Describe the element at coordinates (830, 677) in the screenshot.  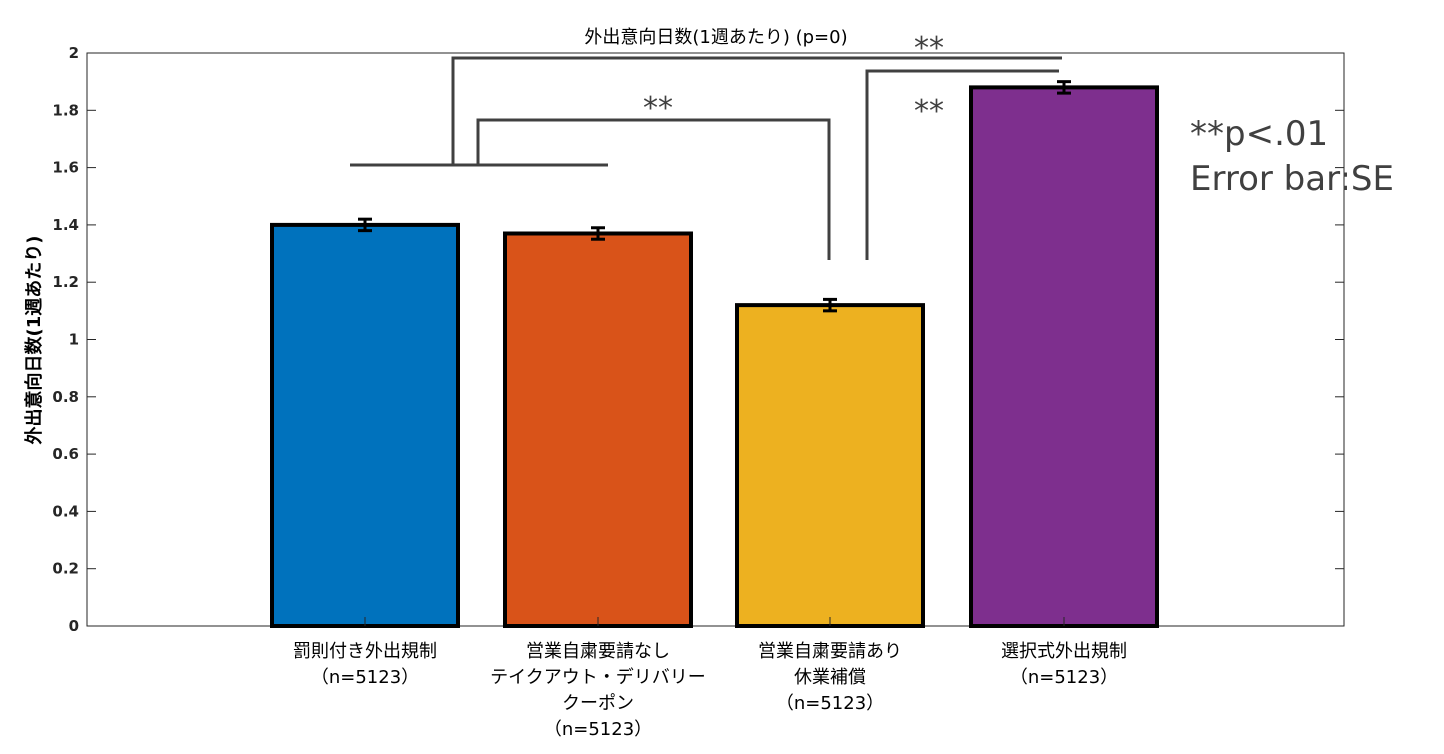
I see `category-label: 休業補償` at that location.